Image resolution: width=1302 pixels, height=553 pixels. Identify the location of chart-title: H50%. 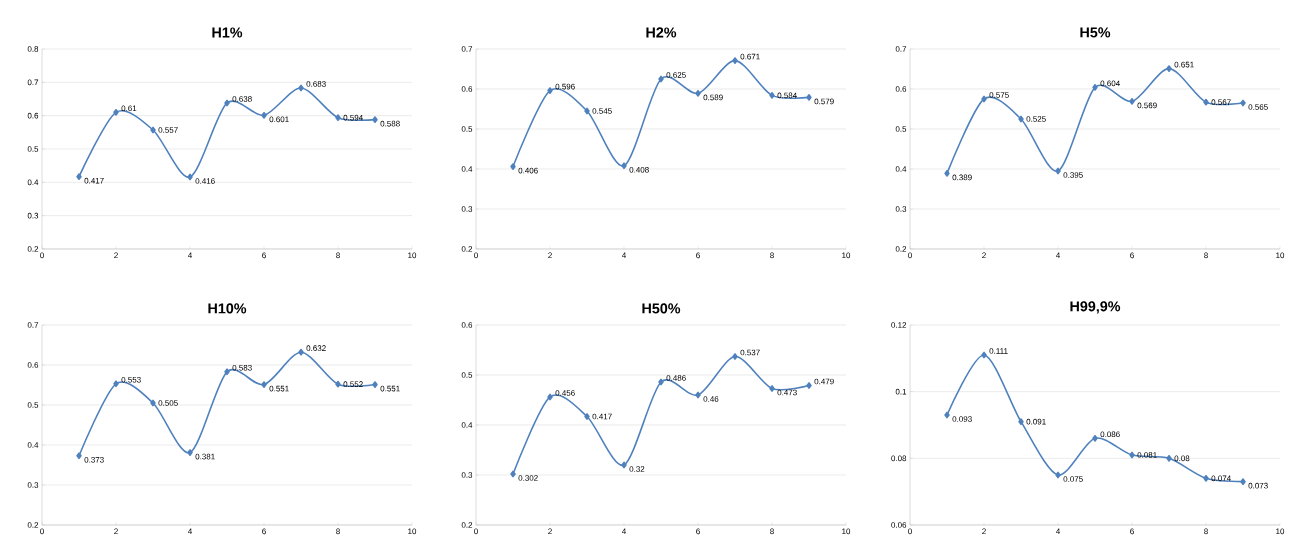
(661, 308).